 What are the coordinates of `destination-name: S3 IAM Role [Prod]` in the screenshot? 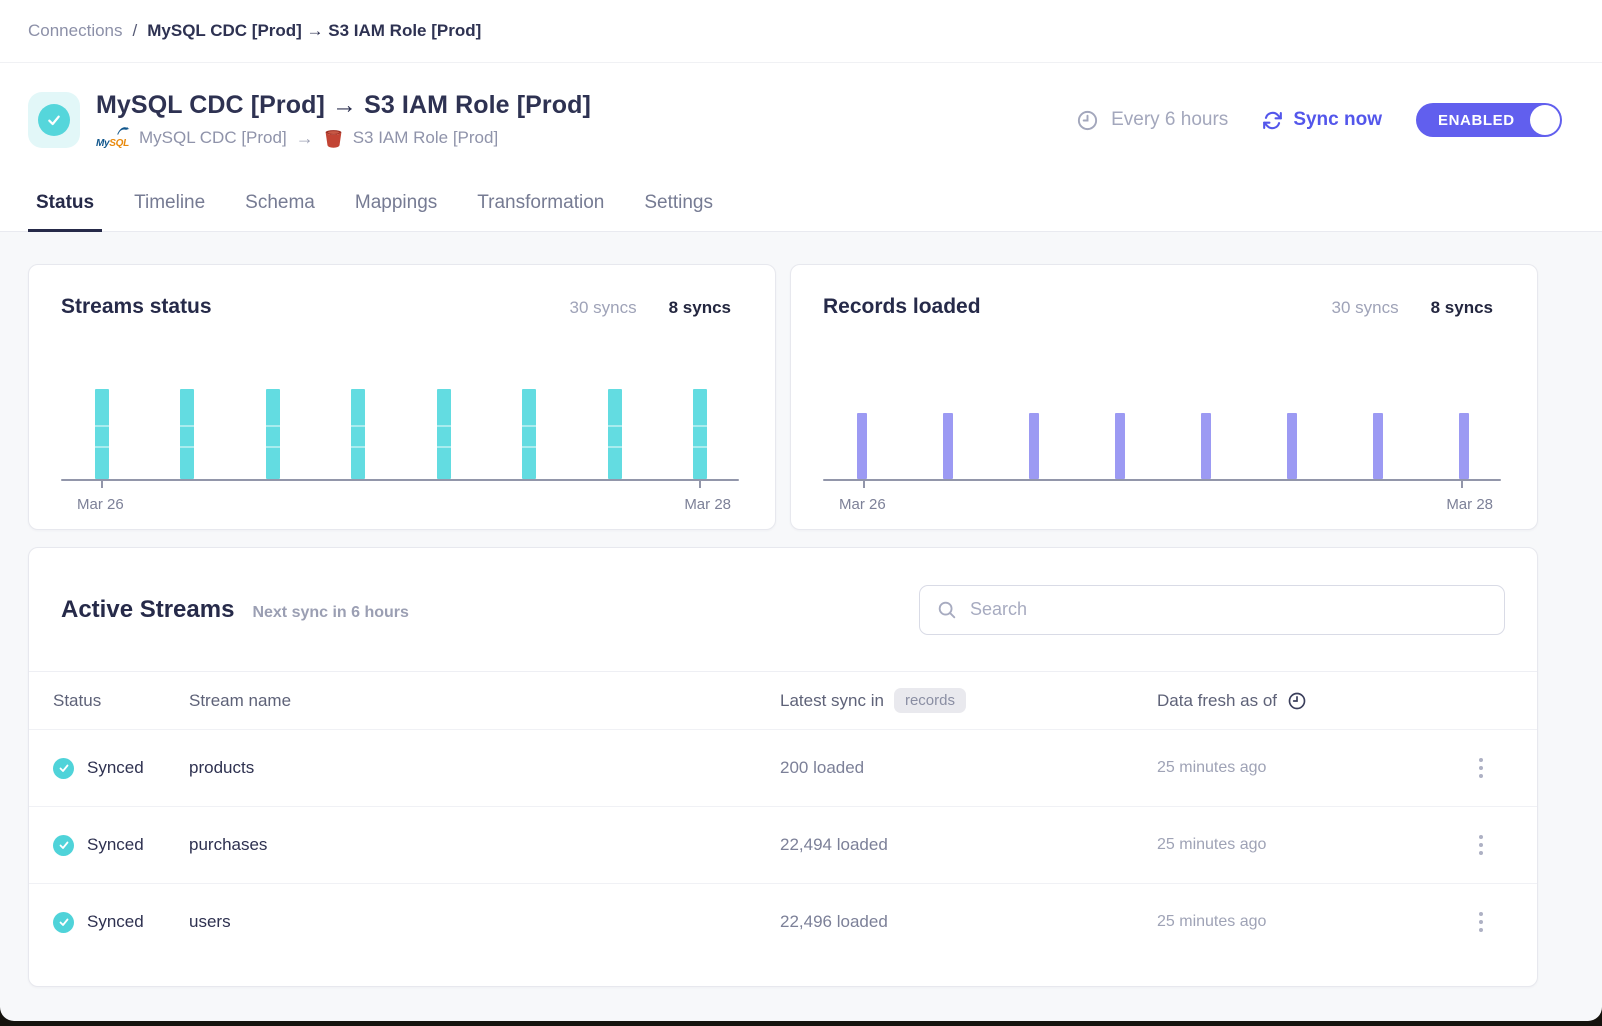 It's located at (425, 137).